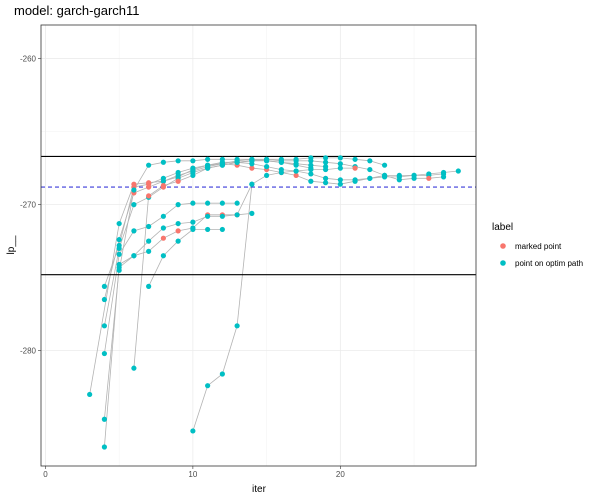  Describe the element at coordinates (503, 246) in the screenshot. I see `legend-key-marked-point` at that location.